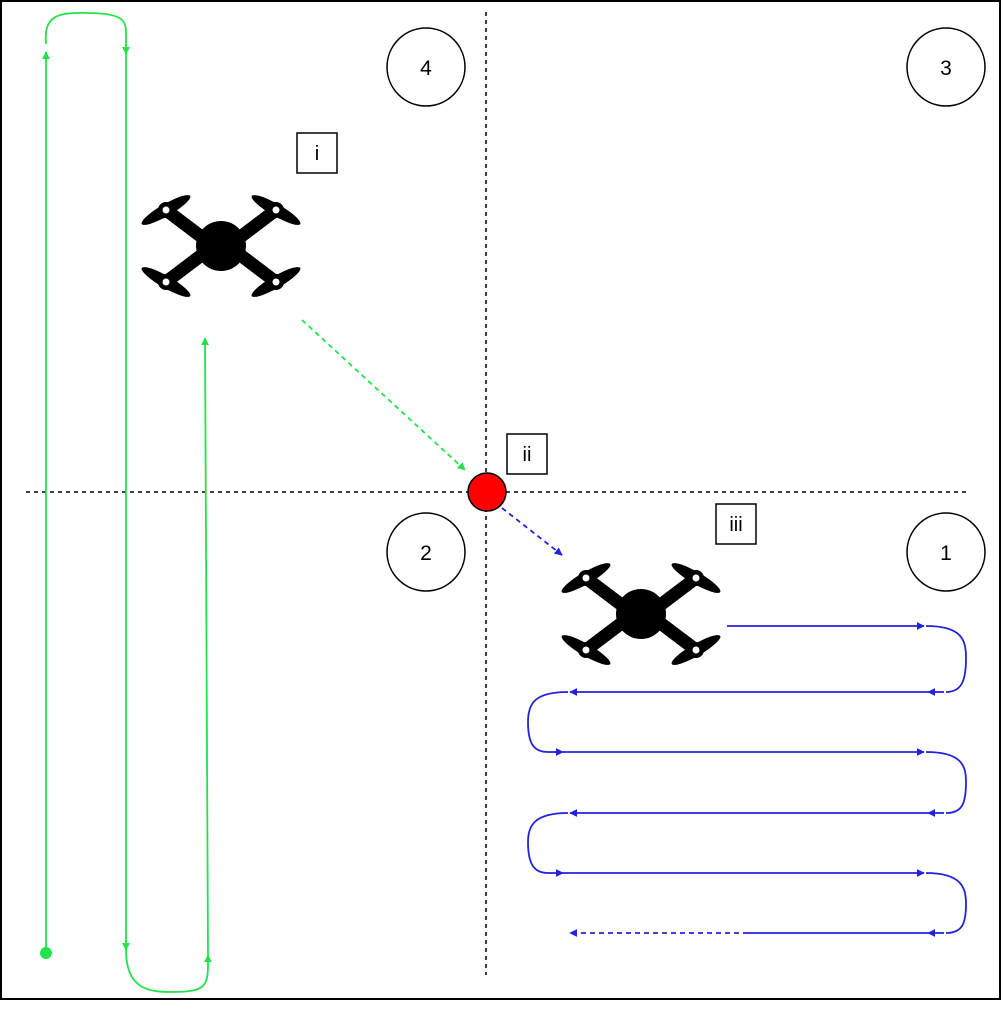 This screenshot has width=1004, height=1009. I want to click on quadrant-1-marker: 1, so click(946, 552).